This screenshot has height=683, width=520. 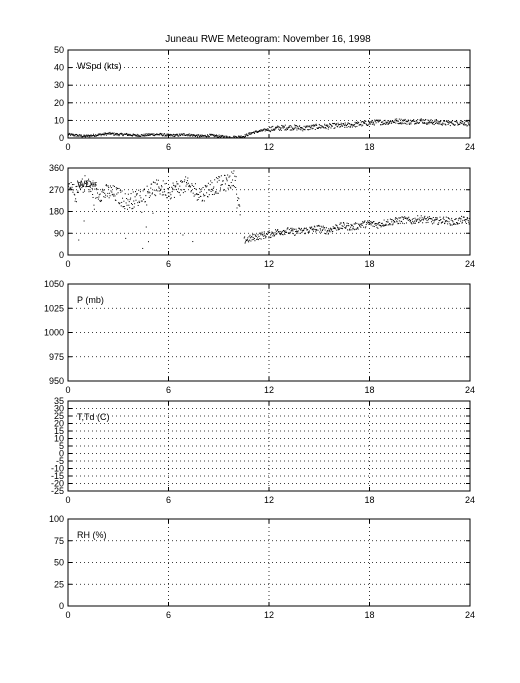 What do you see at coordinates (54, 308) in the screenshot?
I see `y-tick-label: 1025` at bounding box center [54, 308].